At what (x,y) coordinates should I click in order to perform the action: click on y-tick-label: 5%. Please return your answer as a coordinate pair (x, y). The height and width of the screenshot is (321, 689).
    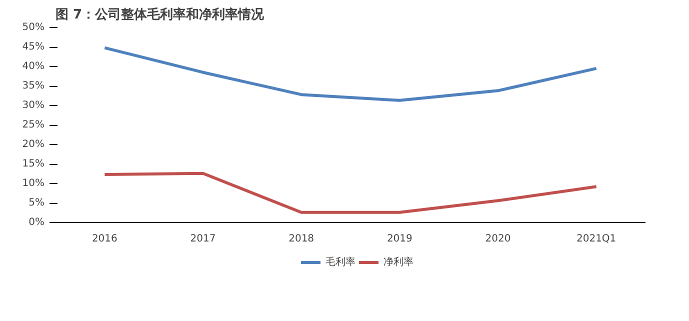
    Looking at the image, I should click on (36, 203).